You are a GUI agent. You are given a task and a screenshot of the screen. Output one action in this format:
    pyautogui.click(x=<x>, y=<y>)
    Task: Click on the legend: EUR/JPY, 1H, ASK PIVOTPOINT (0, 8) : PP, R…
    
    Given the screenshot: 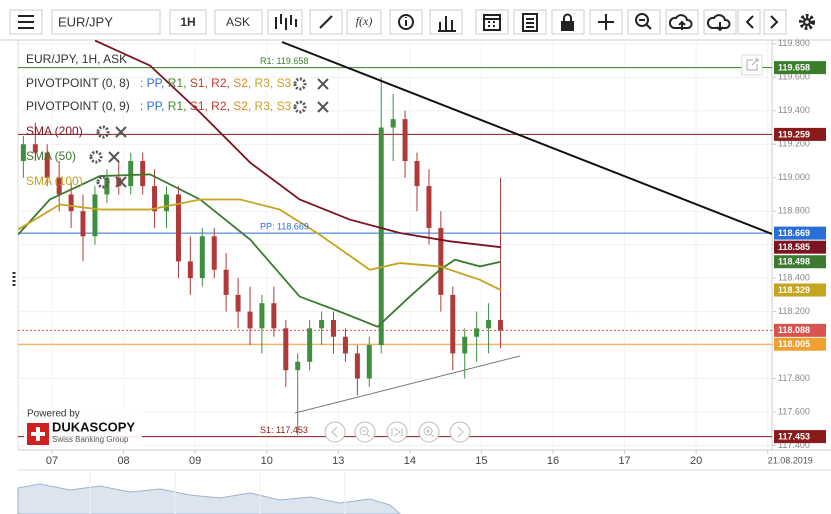 What is the action you would take?
    pyautogui.click(x=177, y=120)
    